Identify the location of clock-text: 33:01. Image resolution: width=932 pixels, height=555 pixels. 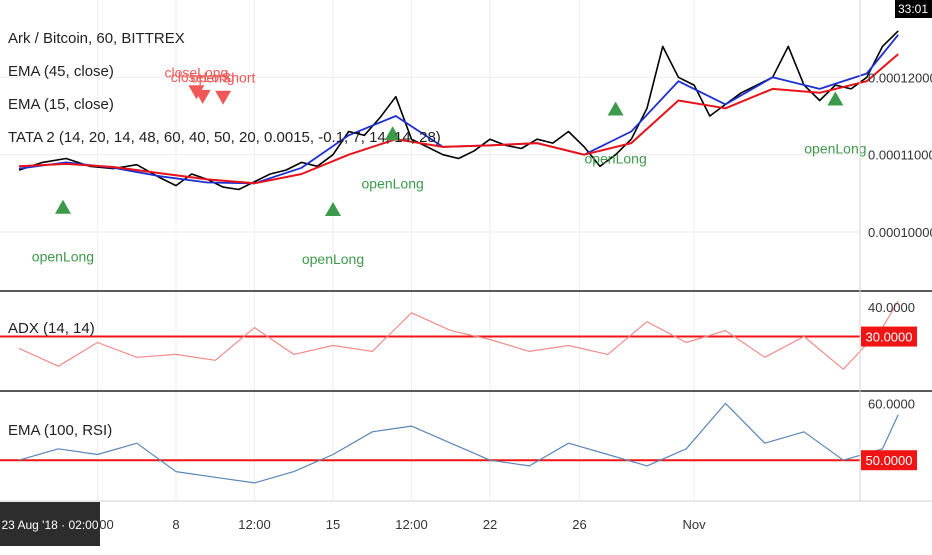
(913, 9).